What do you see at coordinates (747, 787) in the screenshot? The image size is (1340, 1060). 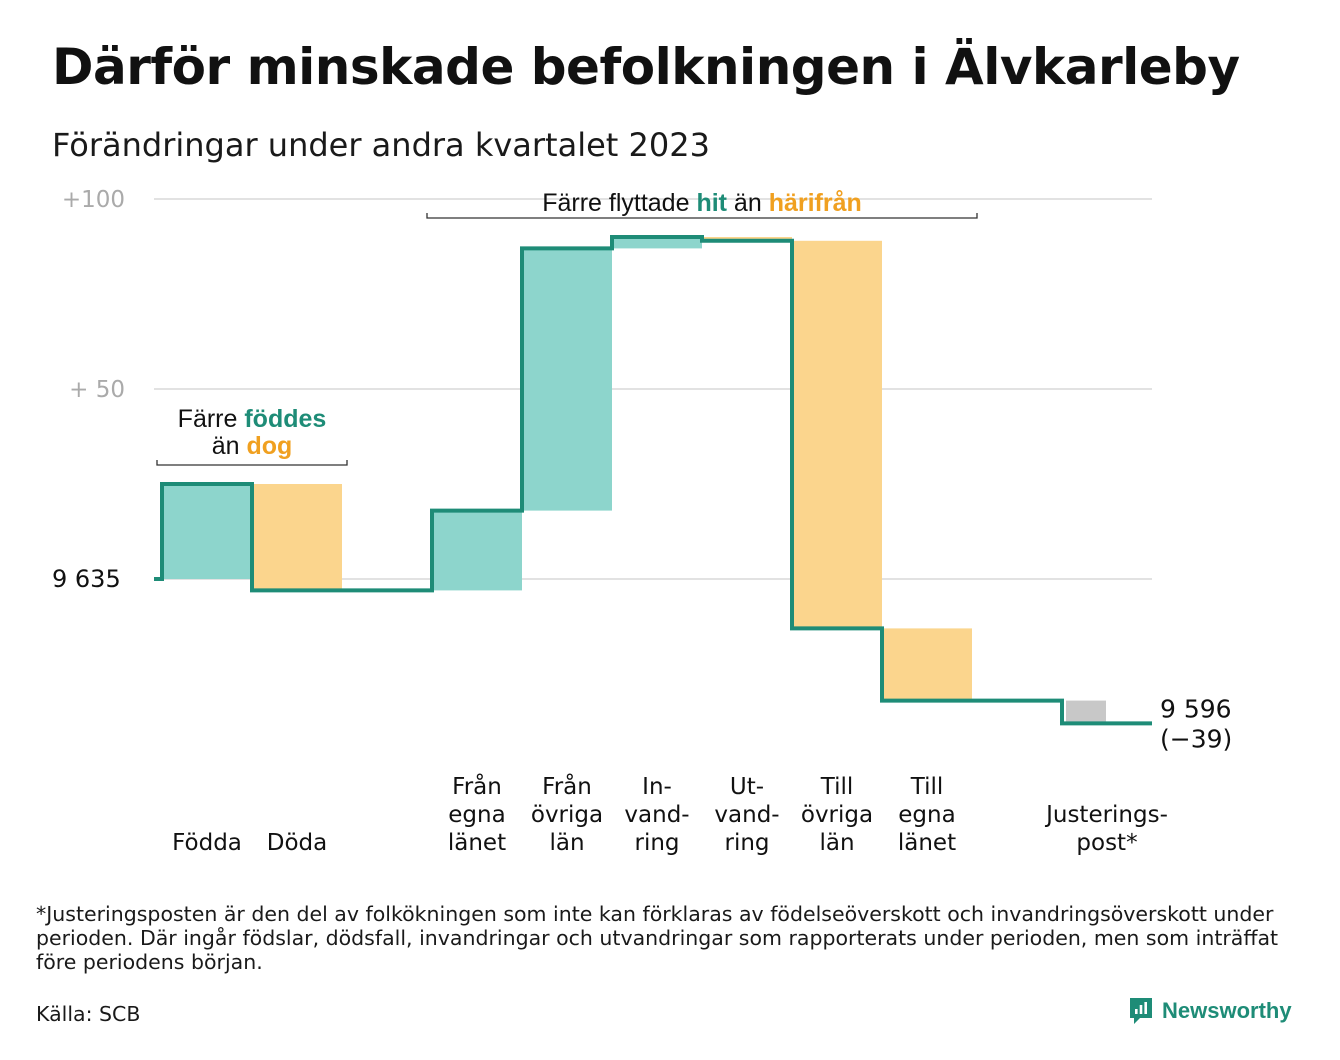 I see `category-label: Ut-` at bounding box center [747, 787].